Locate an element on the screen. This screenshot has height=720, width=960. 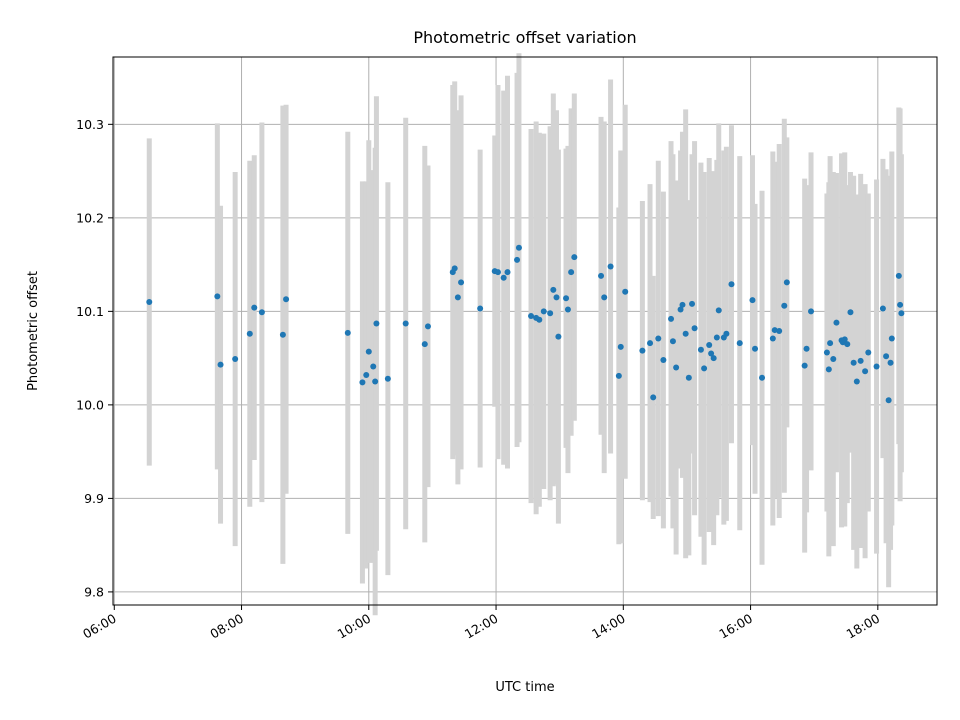
y-tick-label: 10.3 is located at coordinates (90, 124).